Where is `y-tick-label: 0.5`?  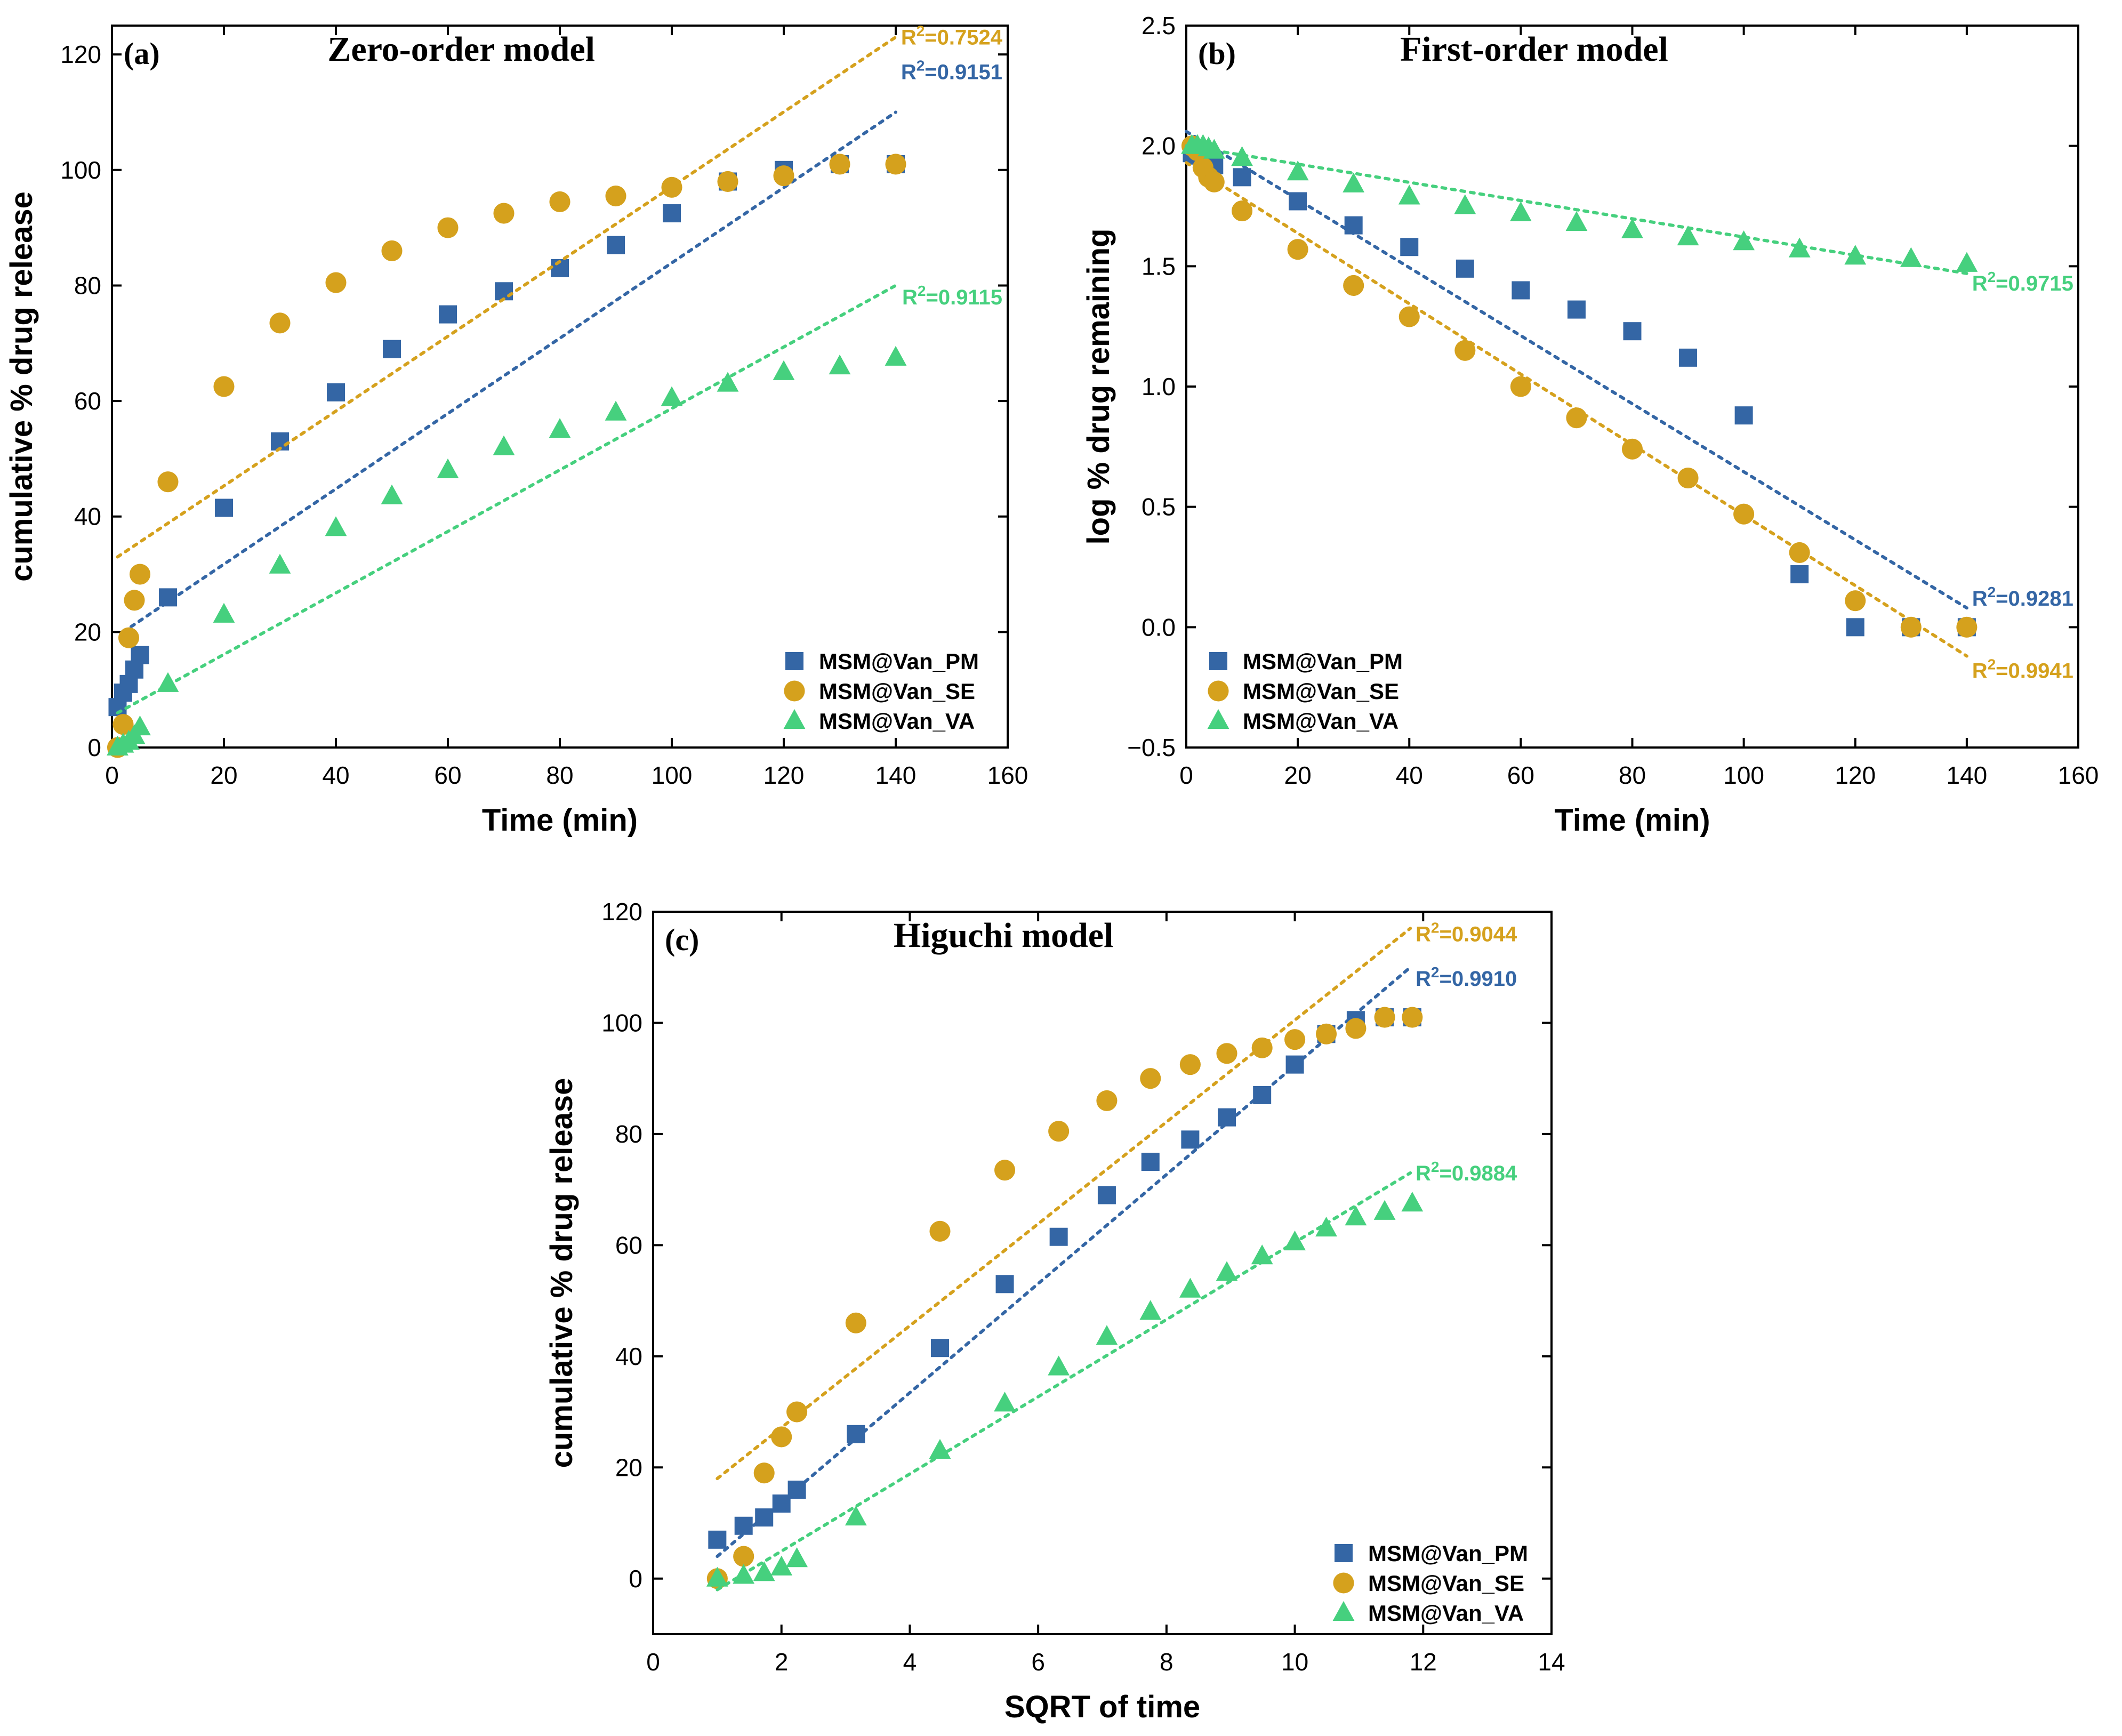
y-tick-label: 0.5 is located at coordinates (1159, 507).